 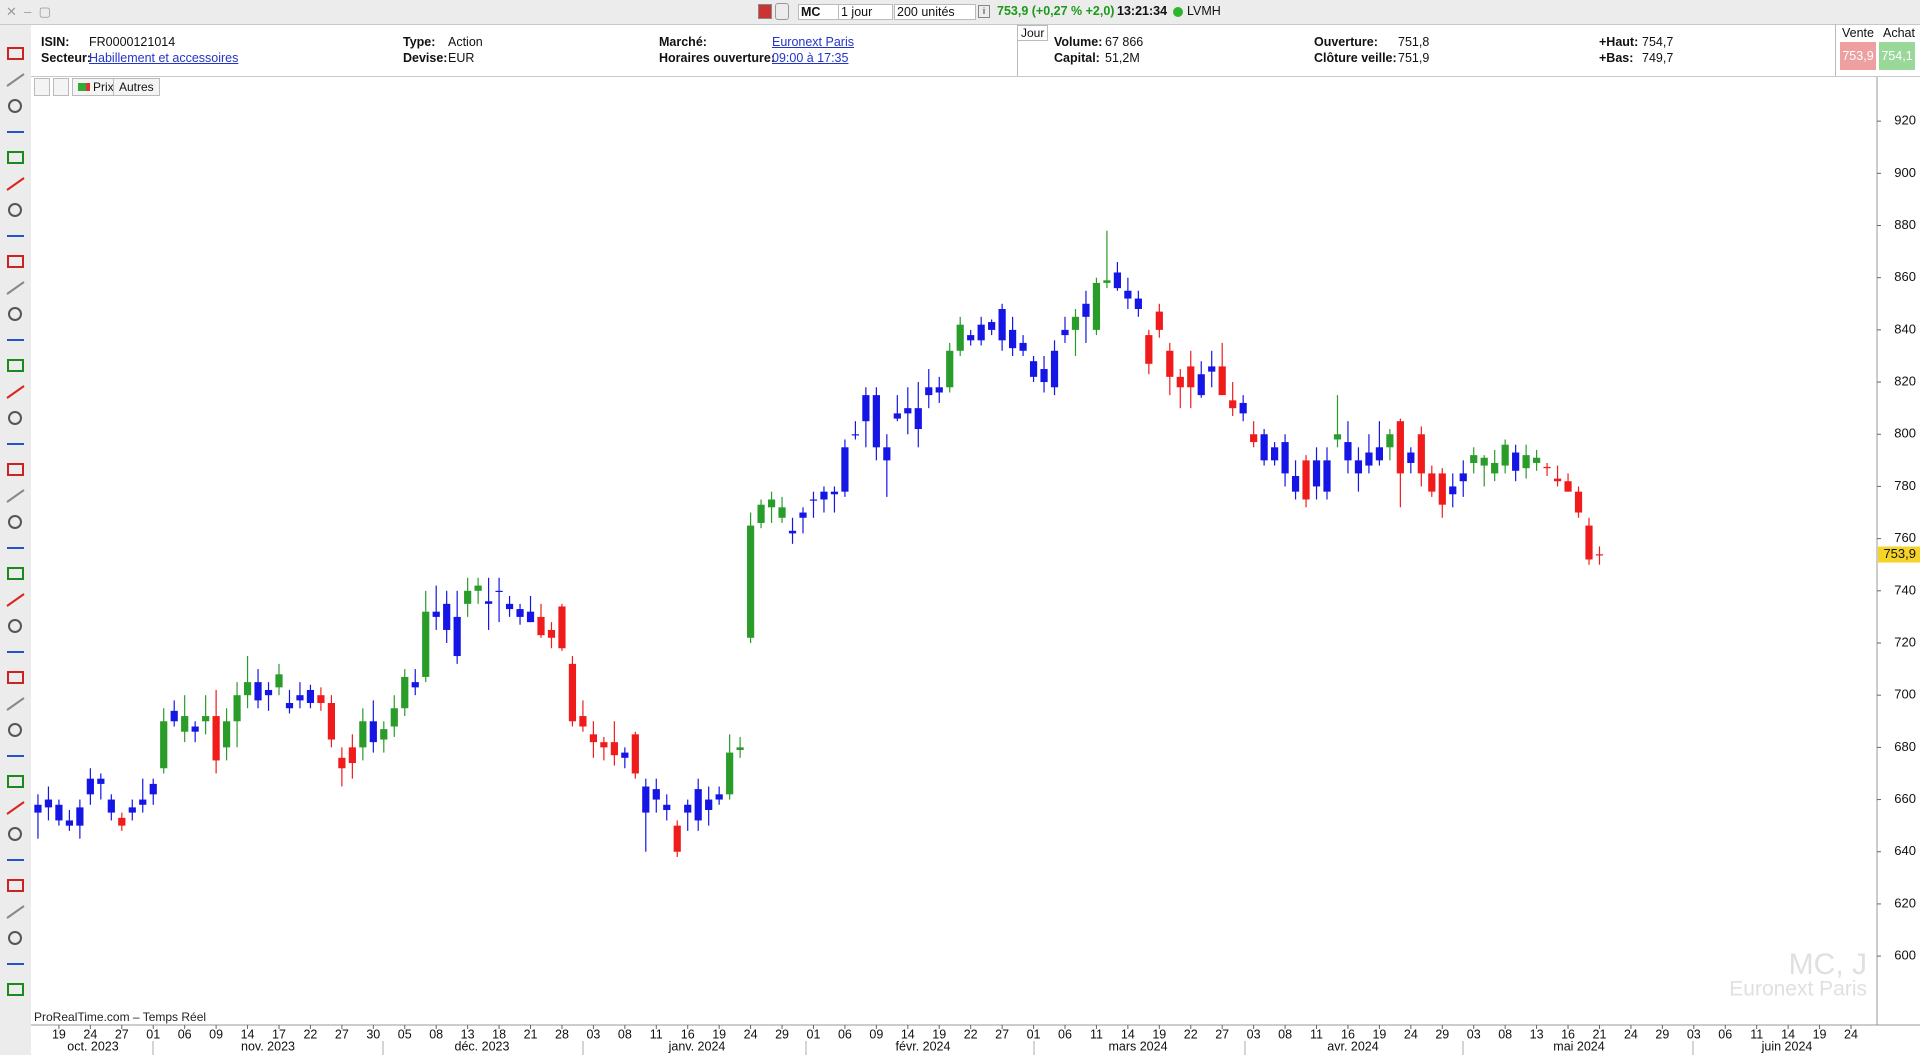 What do you see at coordinates (1379, 1034) in the screenshot?
I see `x-tick-label: 19` at bounding box center [1379, 1034].